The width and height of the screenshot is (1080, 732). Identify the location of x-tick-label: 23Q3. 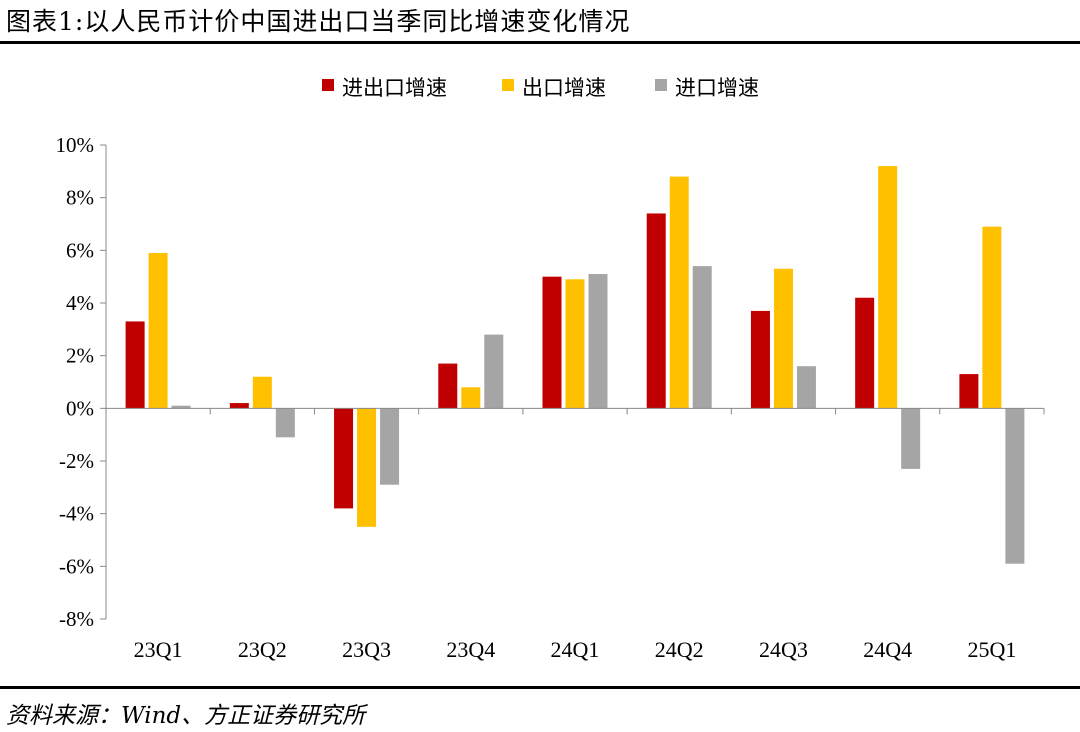
(366, 649).